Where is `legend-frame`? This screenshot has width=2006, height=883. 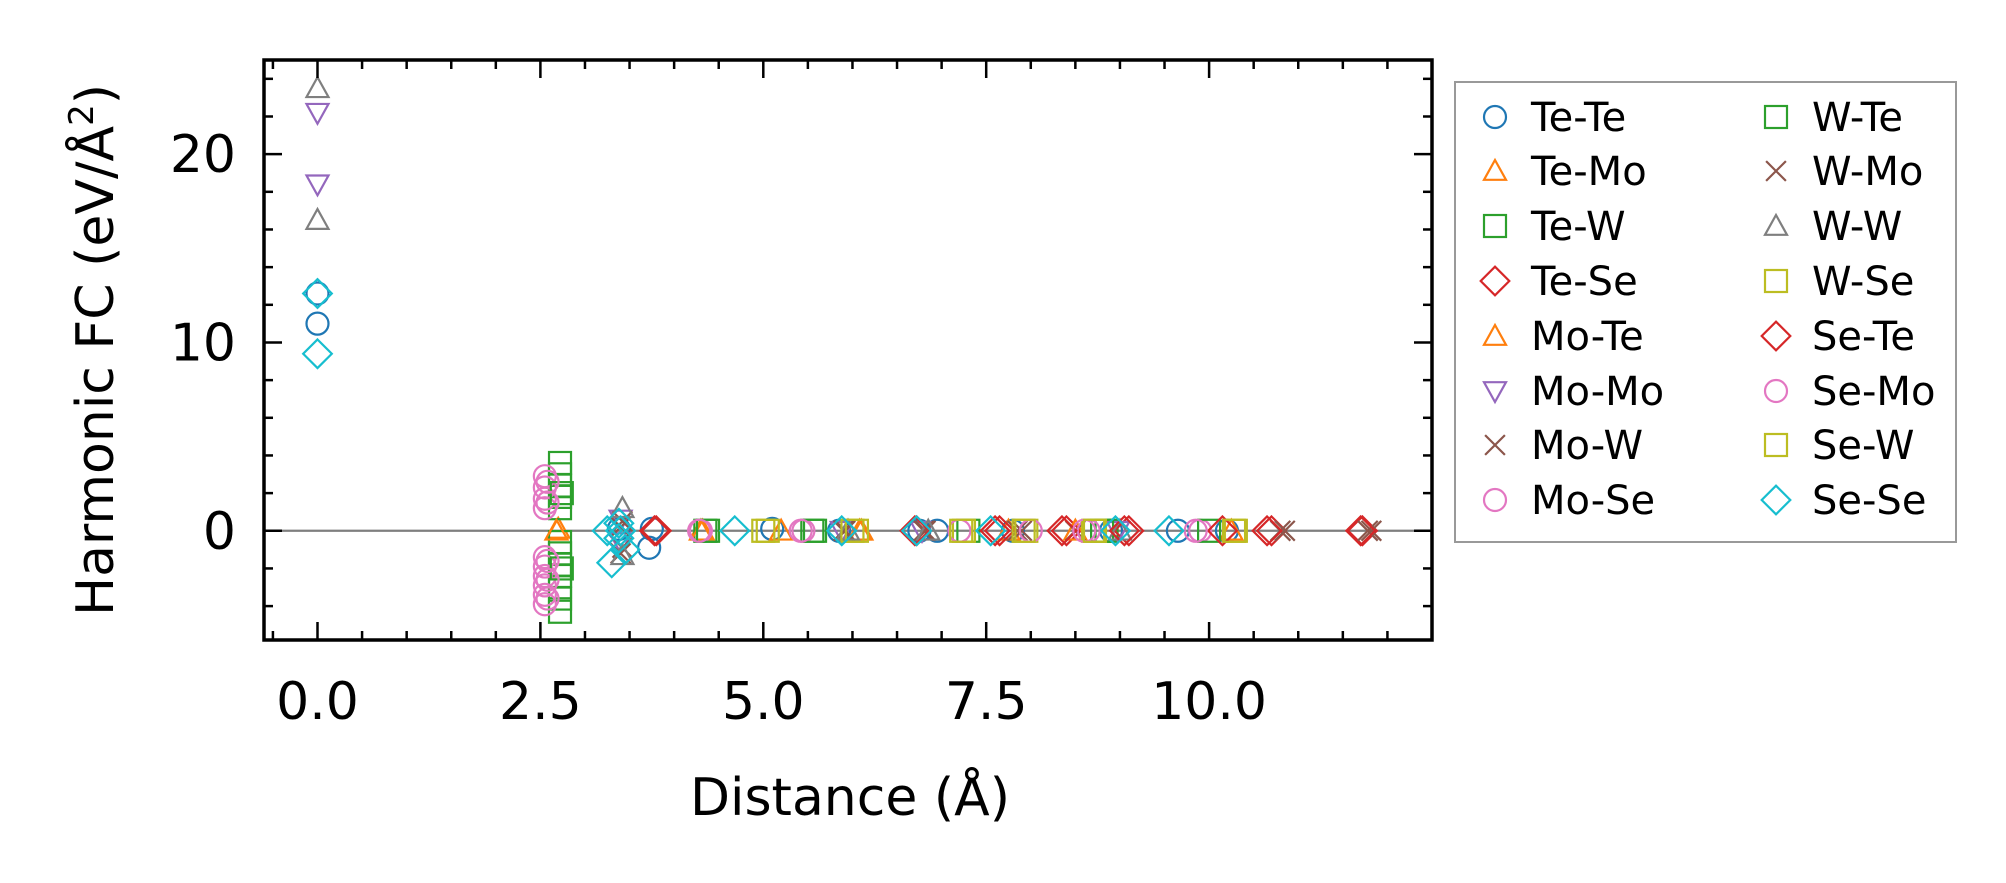 legend-frame is located at coordinates (1705, 312).